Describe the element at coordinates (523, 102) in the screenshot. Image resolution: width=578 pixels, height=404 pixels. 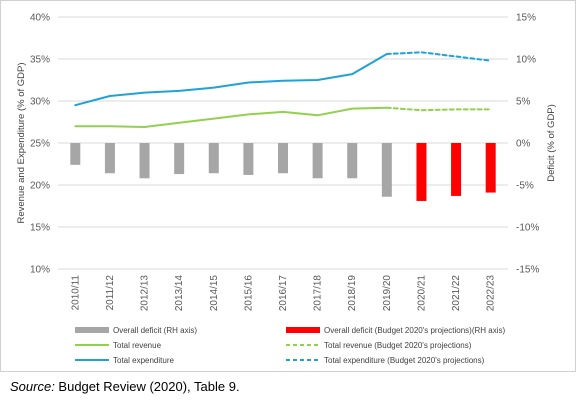
I see `right-tick-label: 5%` at that location.